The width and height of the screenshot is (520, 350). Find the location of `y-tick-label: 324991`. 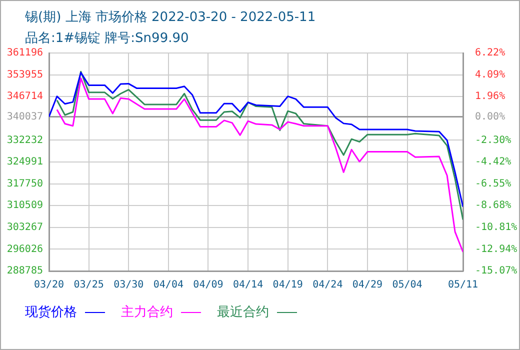

y-tick-label: 324991 is located at coordinates (24, 162).